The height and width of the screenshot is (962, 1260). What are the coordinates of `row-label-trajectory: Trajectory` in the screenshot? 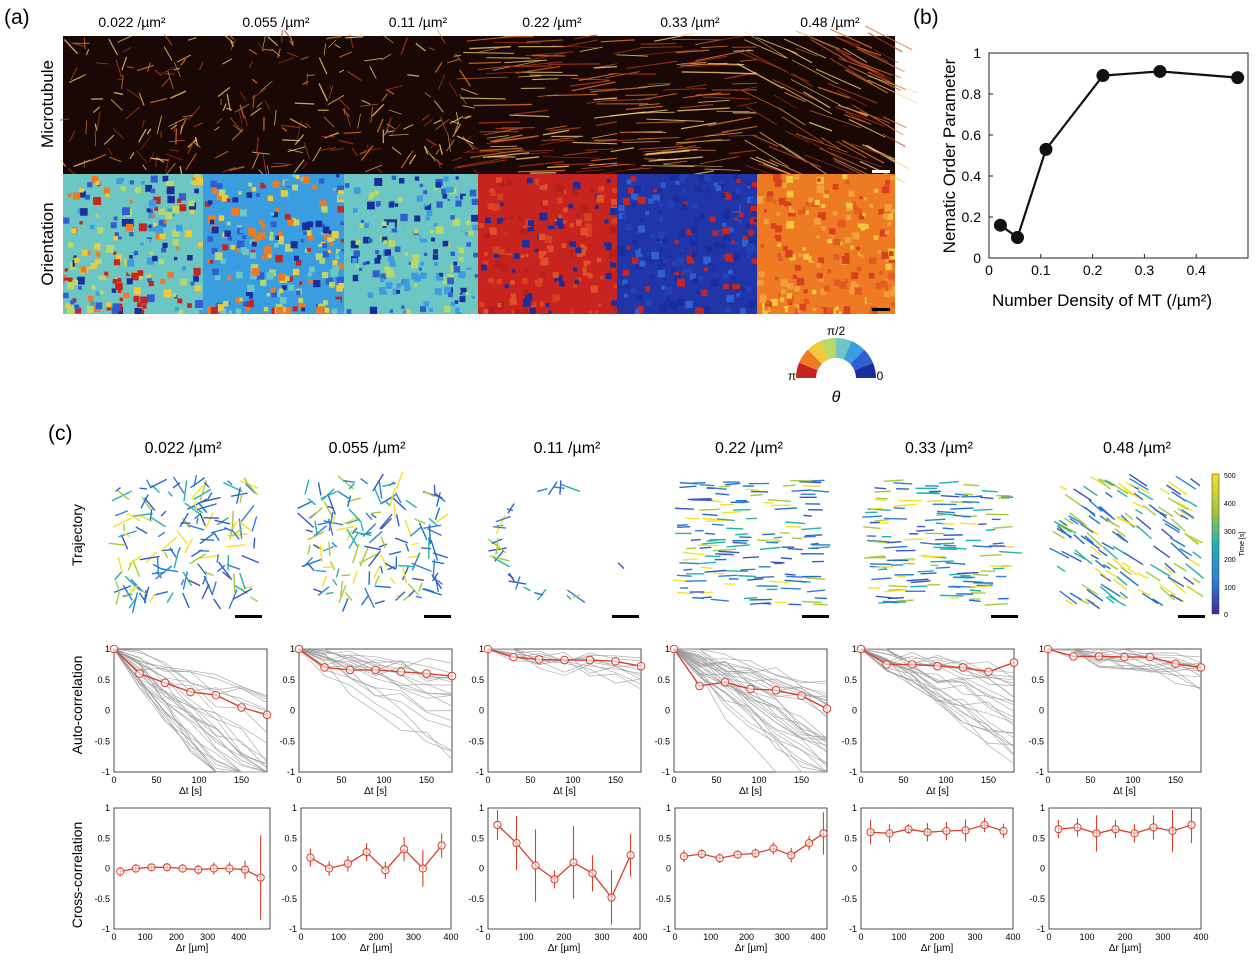 It's located at (77, 535).